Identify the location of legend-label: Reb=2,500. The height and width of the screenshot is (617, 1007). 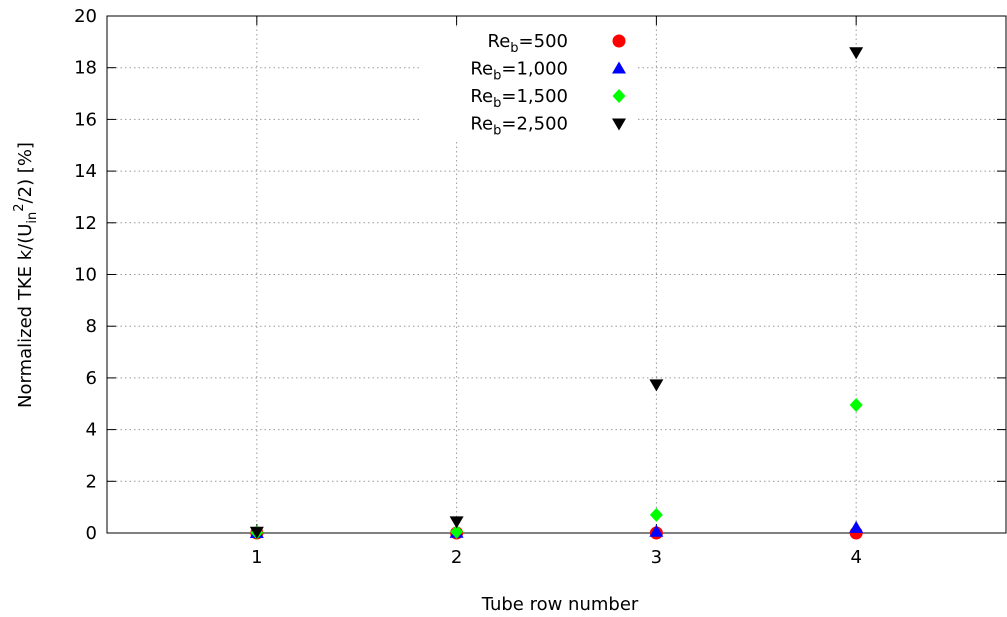
(519, 126).